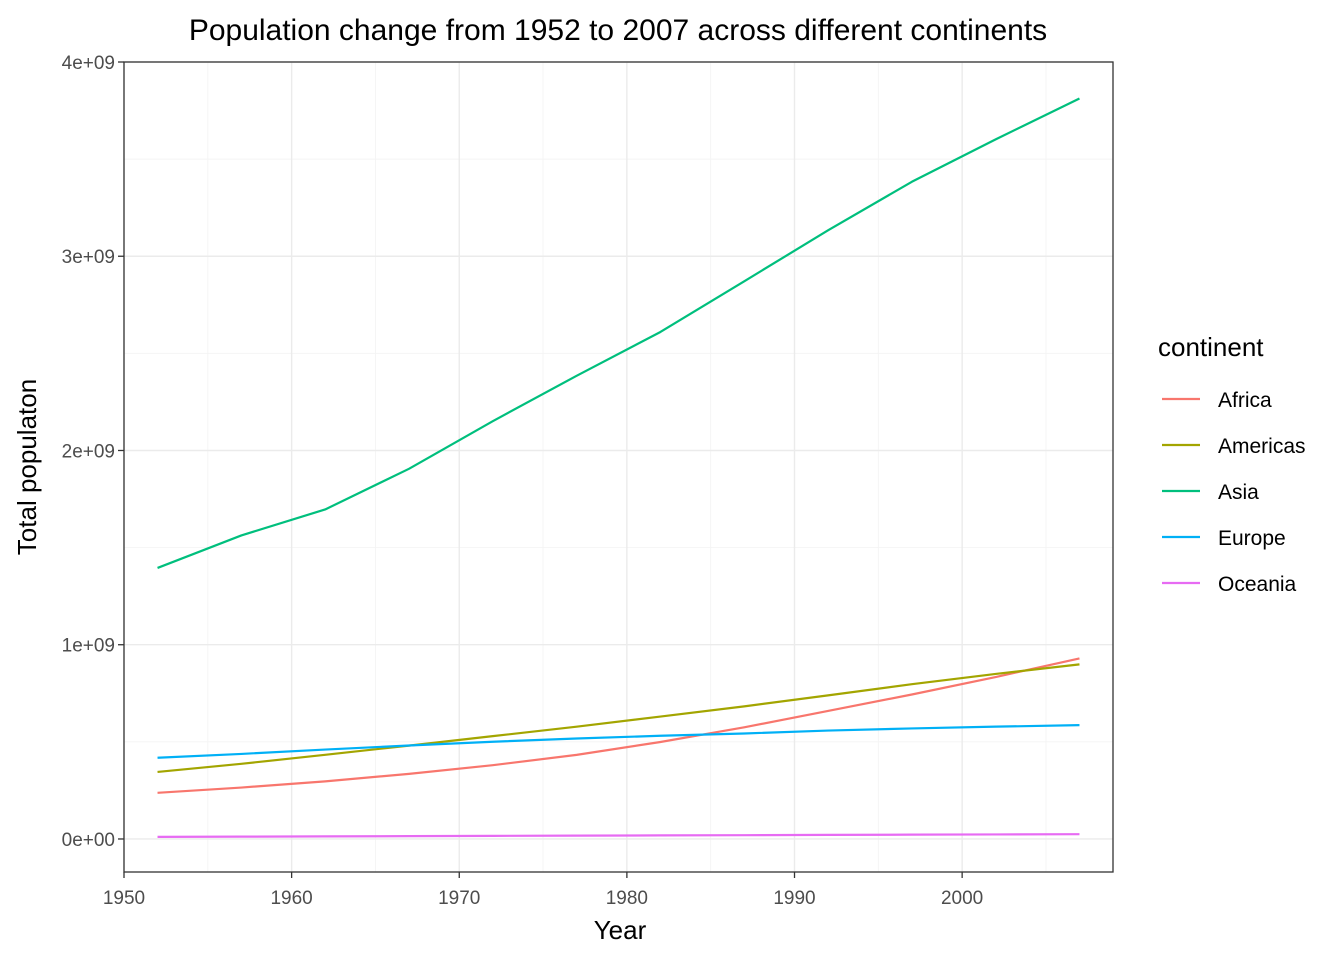 The image size is (1344, 960). I want to click on legend-label: Oceania, so click(1257, 584).